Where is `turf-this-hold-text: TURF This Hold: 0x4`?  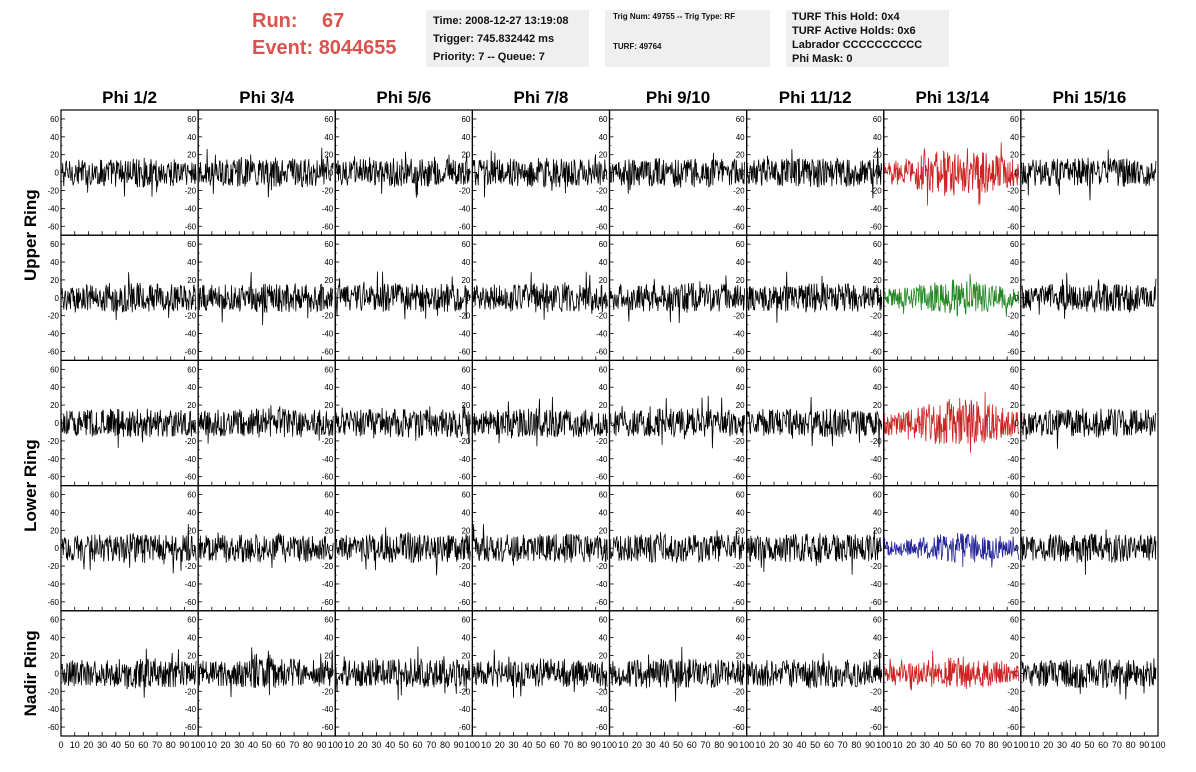 turf-this-hold-text: TURF This Hold: 0x4 is located at coordinates (846, 17).